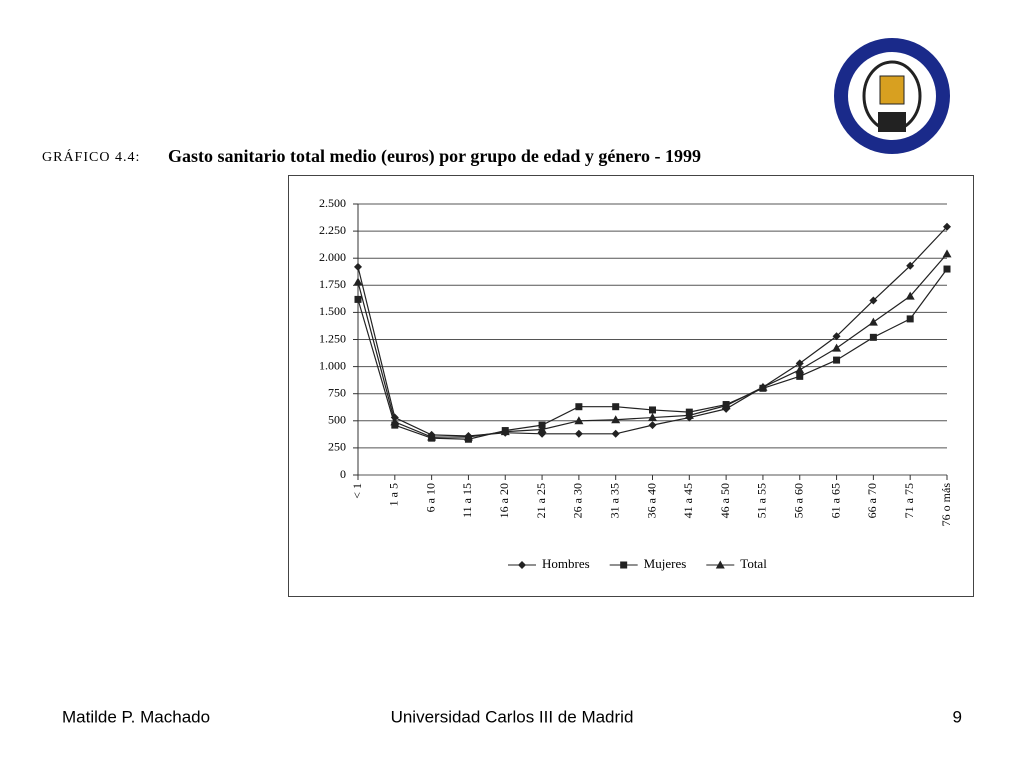  What do you see at coordinates (665, 563) in the screenshot?
I see `legend-label: Mujeres` at bounding box center [665, 563].